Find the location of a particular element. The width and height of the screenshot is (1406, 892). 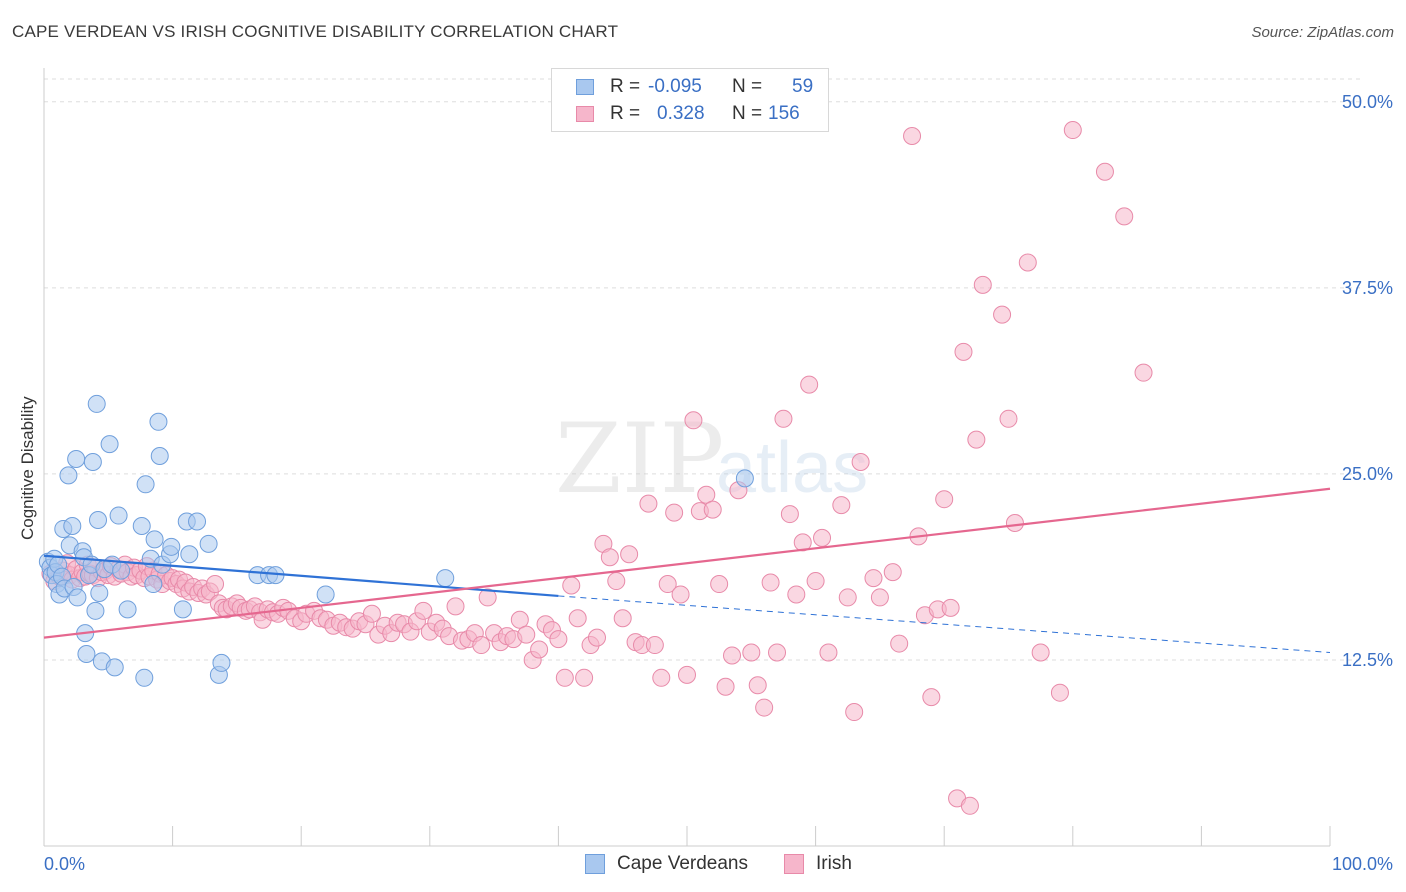

watermark: ZIP atlas is located at coordinates (711, 459).